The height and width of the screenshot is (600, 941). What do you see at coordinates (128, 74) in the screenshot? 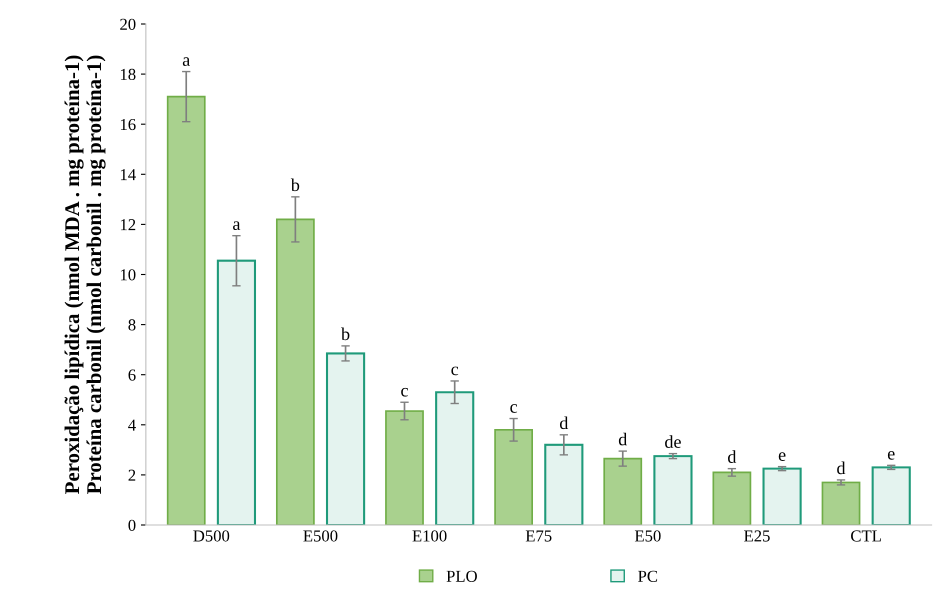
I see `y-tick-label: 18` at bounding box center [128, 74].